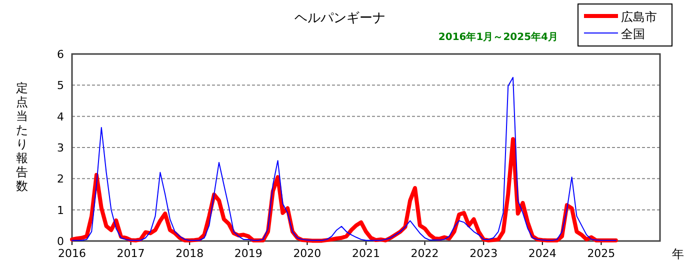 This screenshot has height=278, width=700. Describe the element at coordinates (678, 254) in the screenshot. I see `x-axis-title: 年` at that location.